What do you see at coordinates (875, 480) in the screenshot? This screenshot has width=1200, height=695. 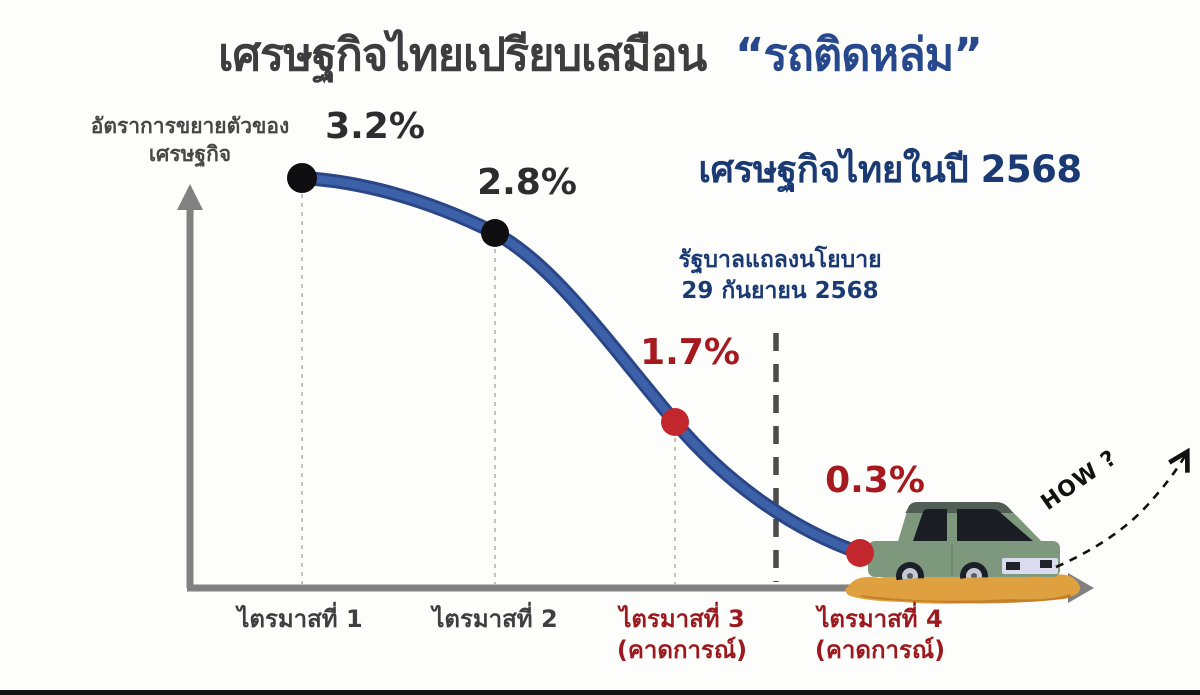 I see `value-label-q4: 0.3%` at bounding box center [875, 480].